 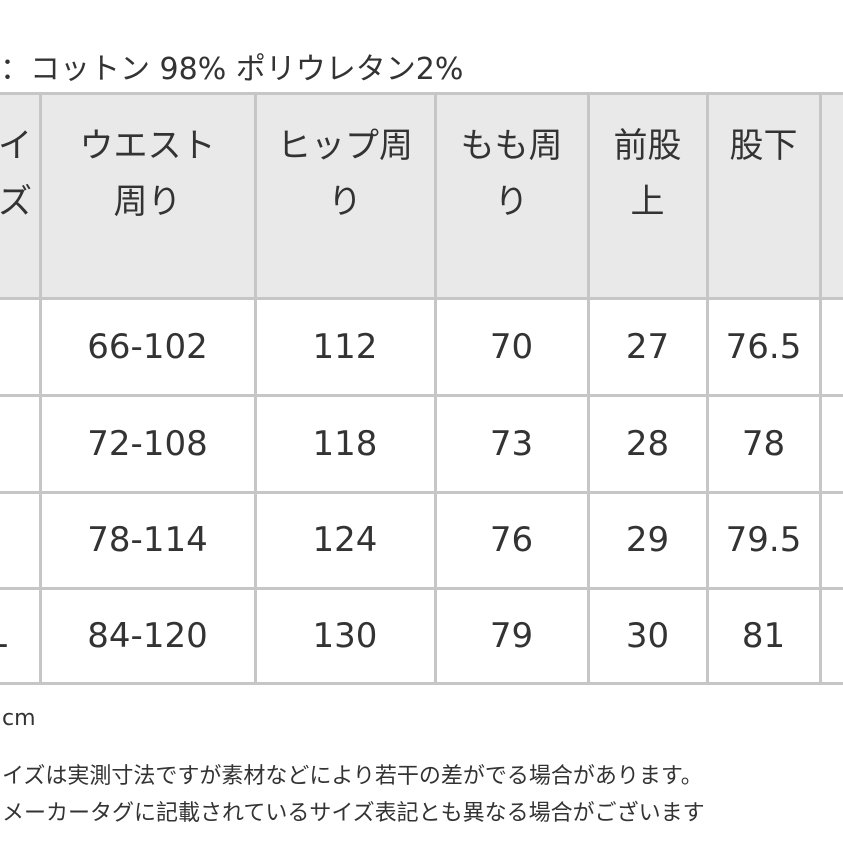 What do you see at coordinates (647, 540) in the screenshot?
I see `cell-text: 29` at bounding box center [647, 540].